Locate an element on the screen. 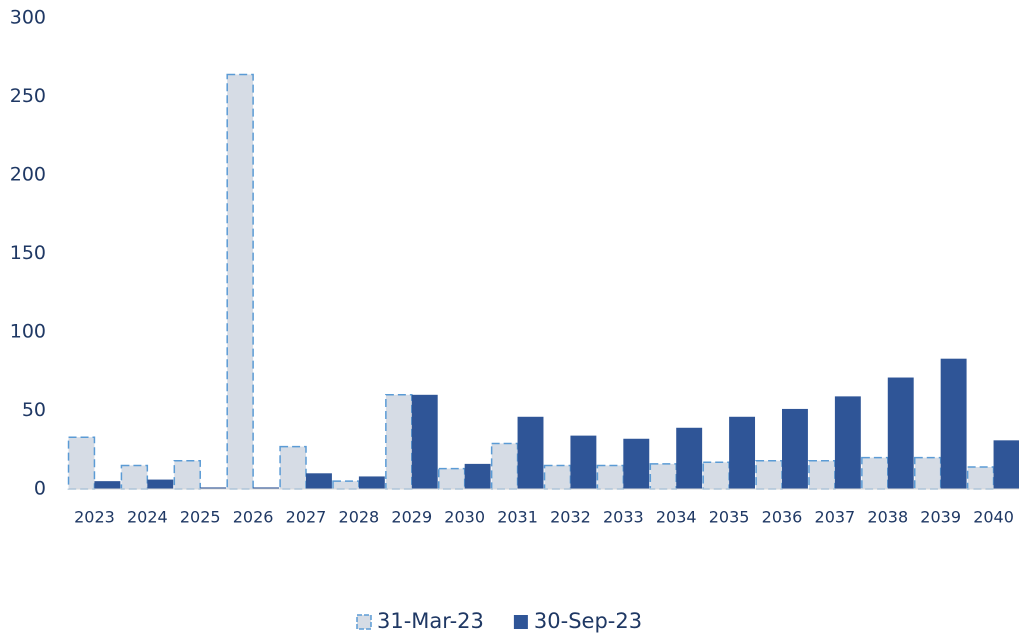 The image size is (1019, 637). x-tick-label: 2031 is located at coordinates (517, 517).